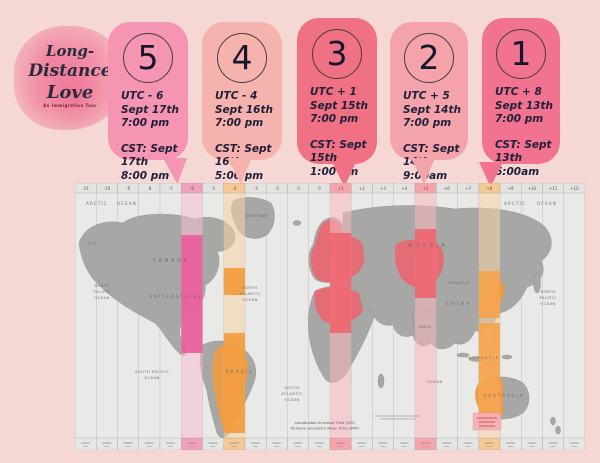 The image size is (600, 463). Describe the element at coordinates (297, 223) in the screenshot. I see `iceland-island` at that location.